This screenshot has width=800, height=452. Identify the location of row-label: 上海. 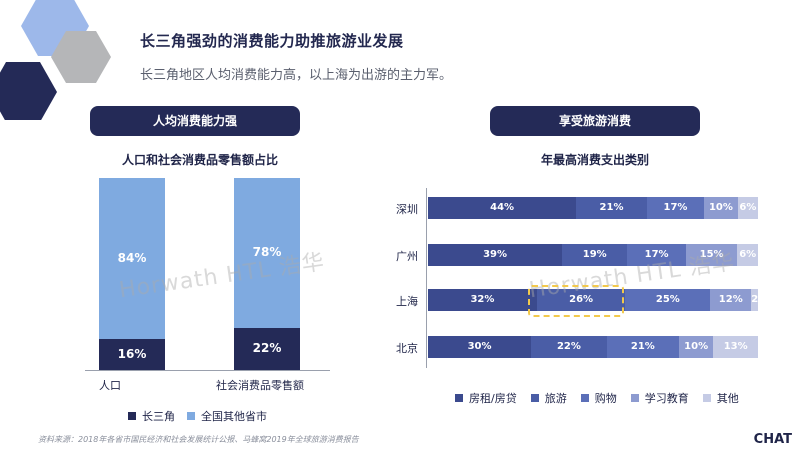
(407, 301).